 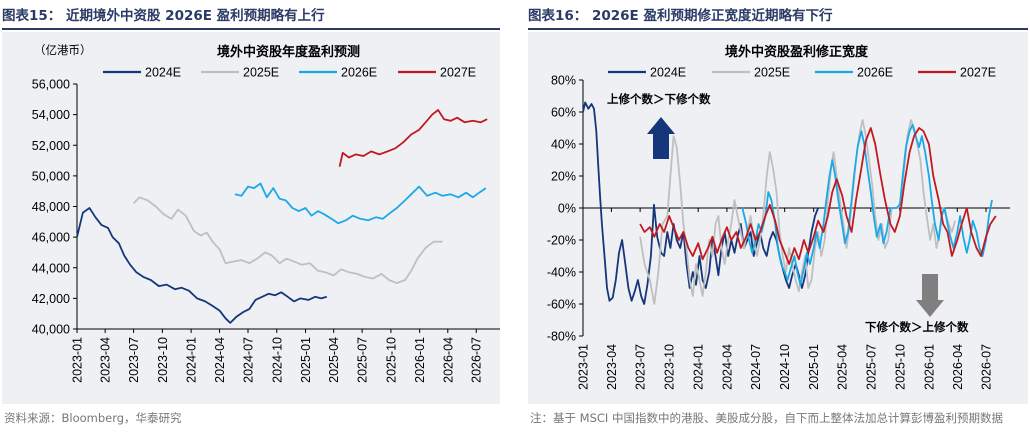 I want to click on y-tick-label: -20%, so click(x=561, y=241).